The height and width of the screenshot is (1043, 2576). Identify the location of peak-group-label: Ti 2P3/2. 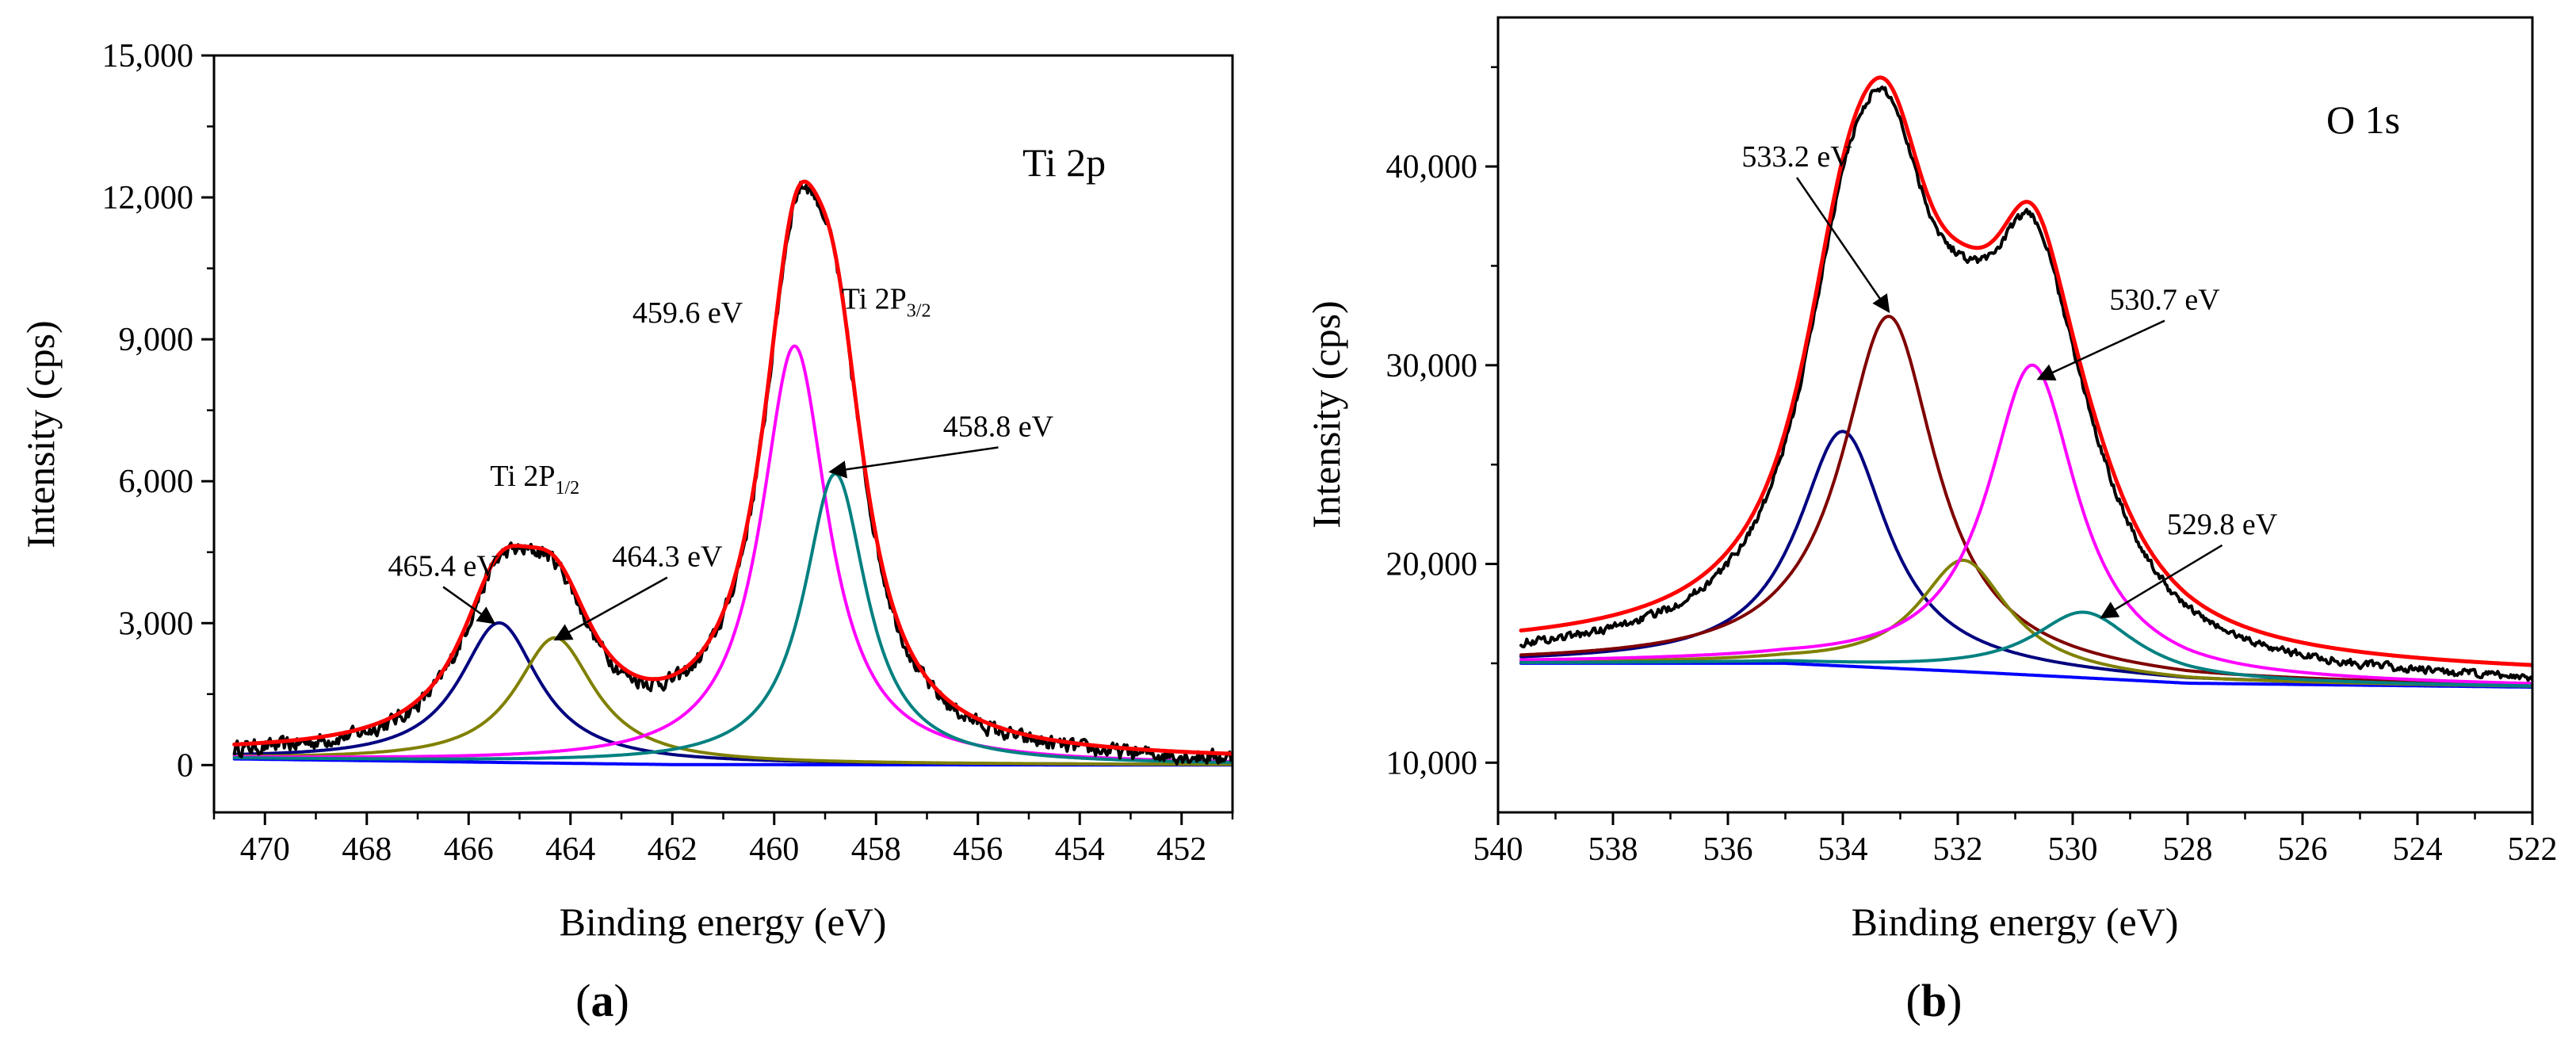
(886, 301).